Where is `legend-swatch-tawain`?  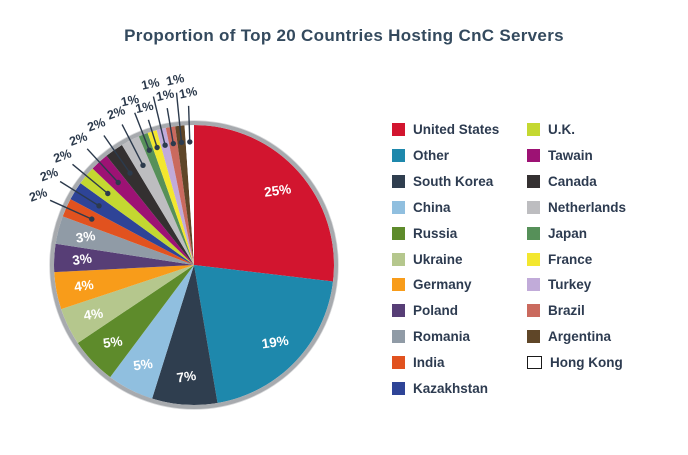
legend-swatch-tawain is located at coordinates (533, 156).